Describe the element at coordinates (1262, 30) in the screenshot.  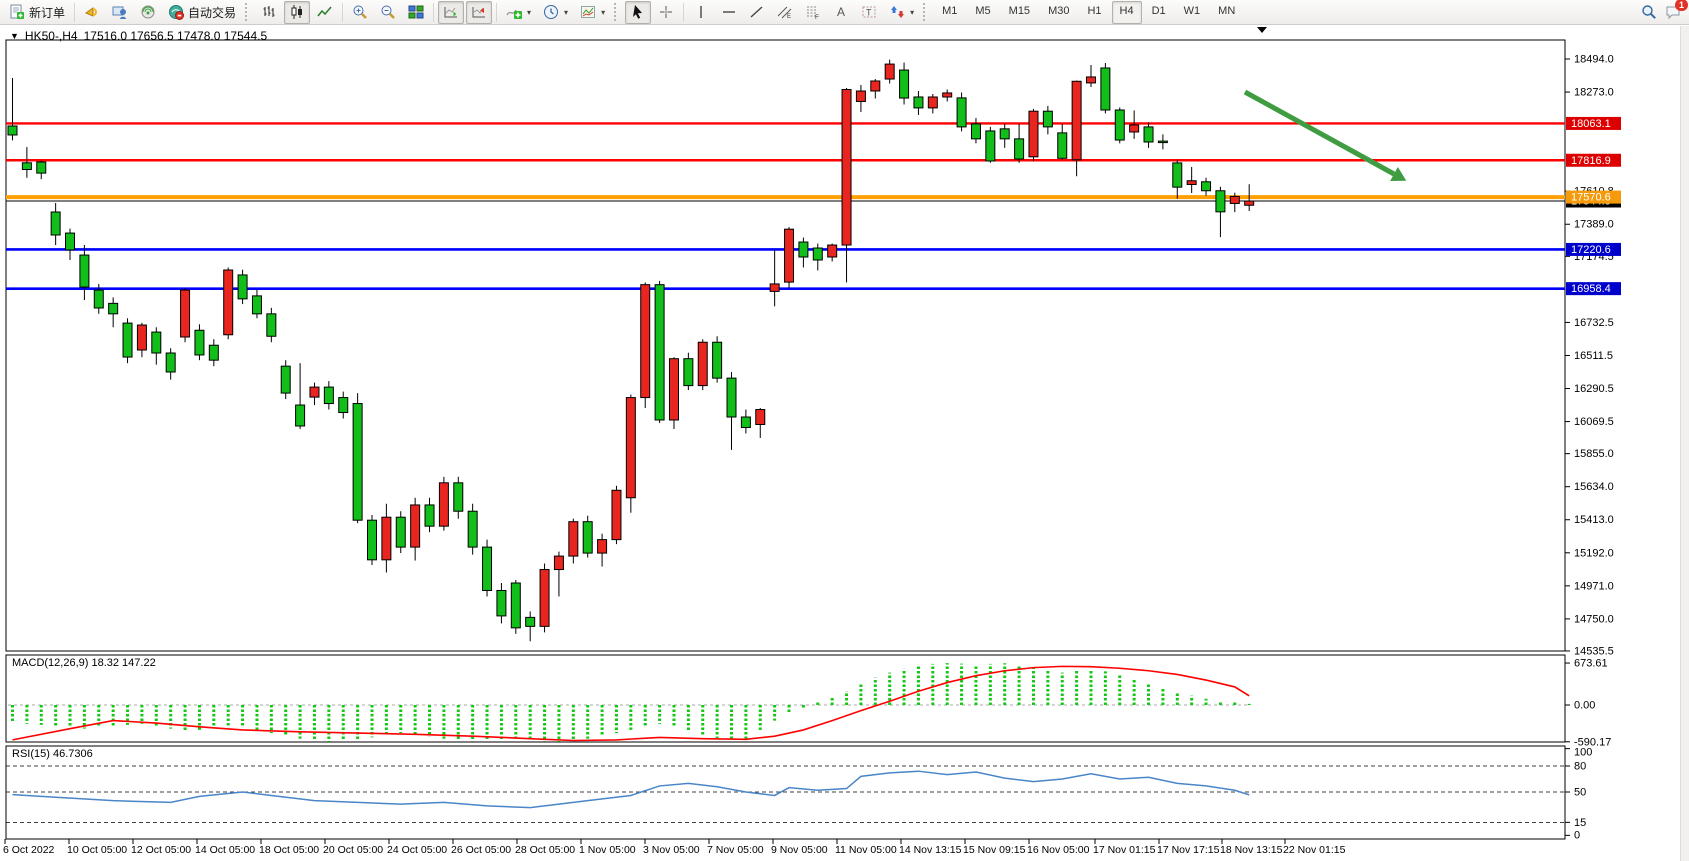
I see `chart-shift-marker-icon` at that location.